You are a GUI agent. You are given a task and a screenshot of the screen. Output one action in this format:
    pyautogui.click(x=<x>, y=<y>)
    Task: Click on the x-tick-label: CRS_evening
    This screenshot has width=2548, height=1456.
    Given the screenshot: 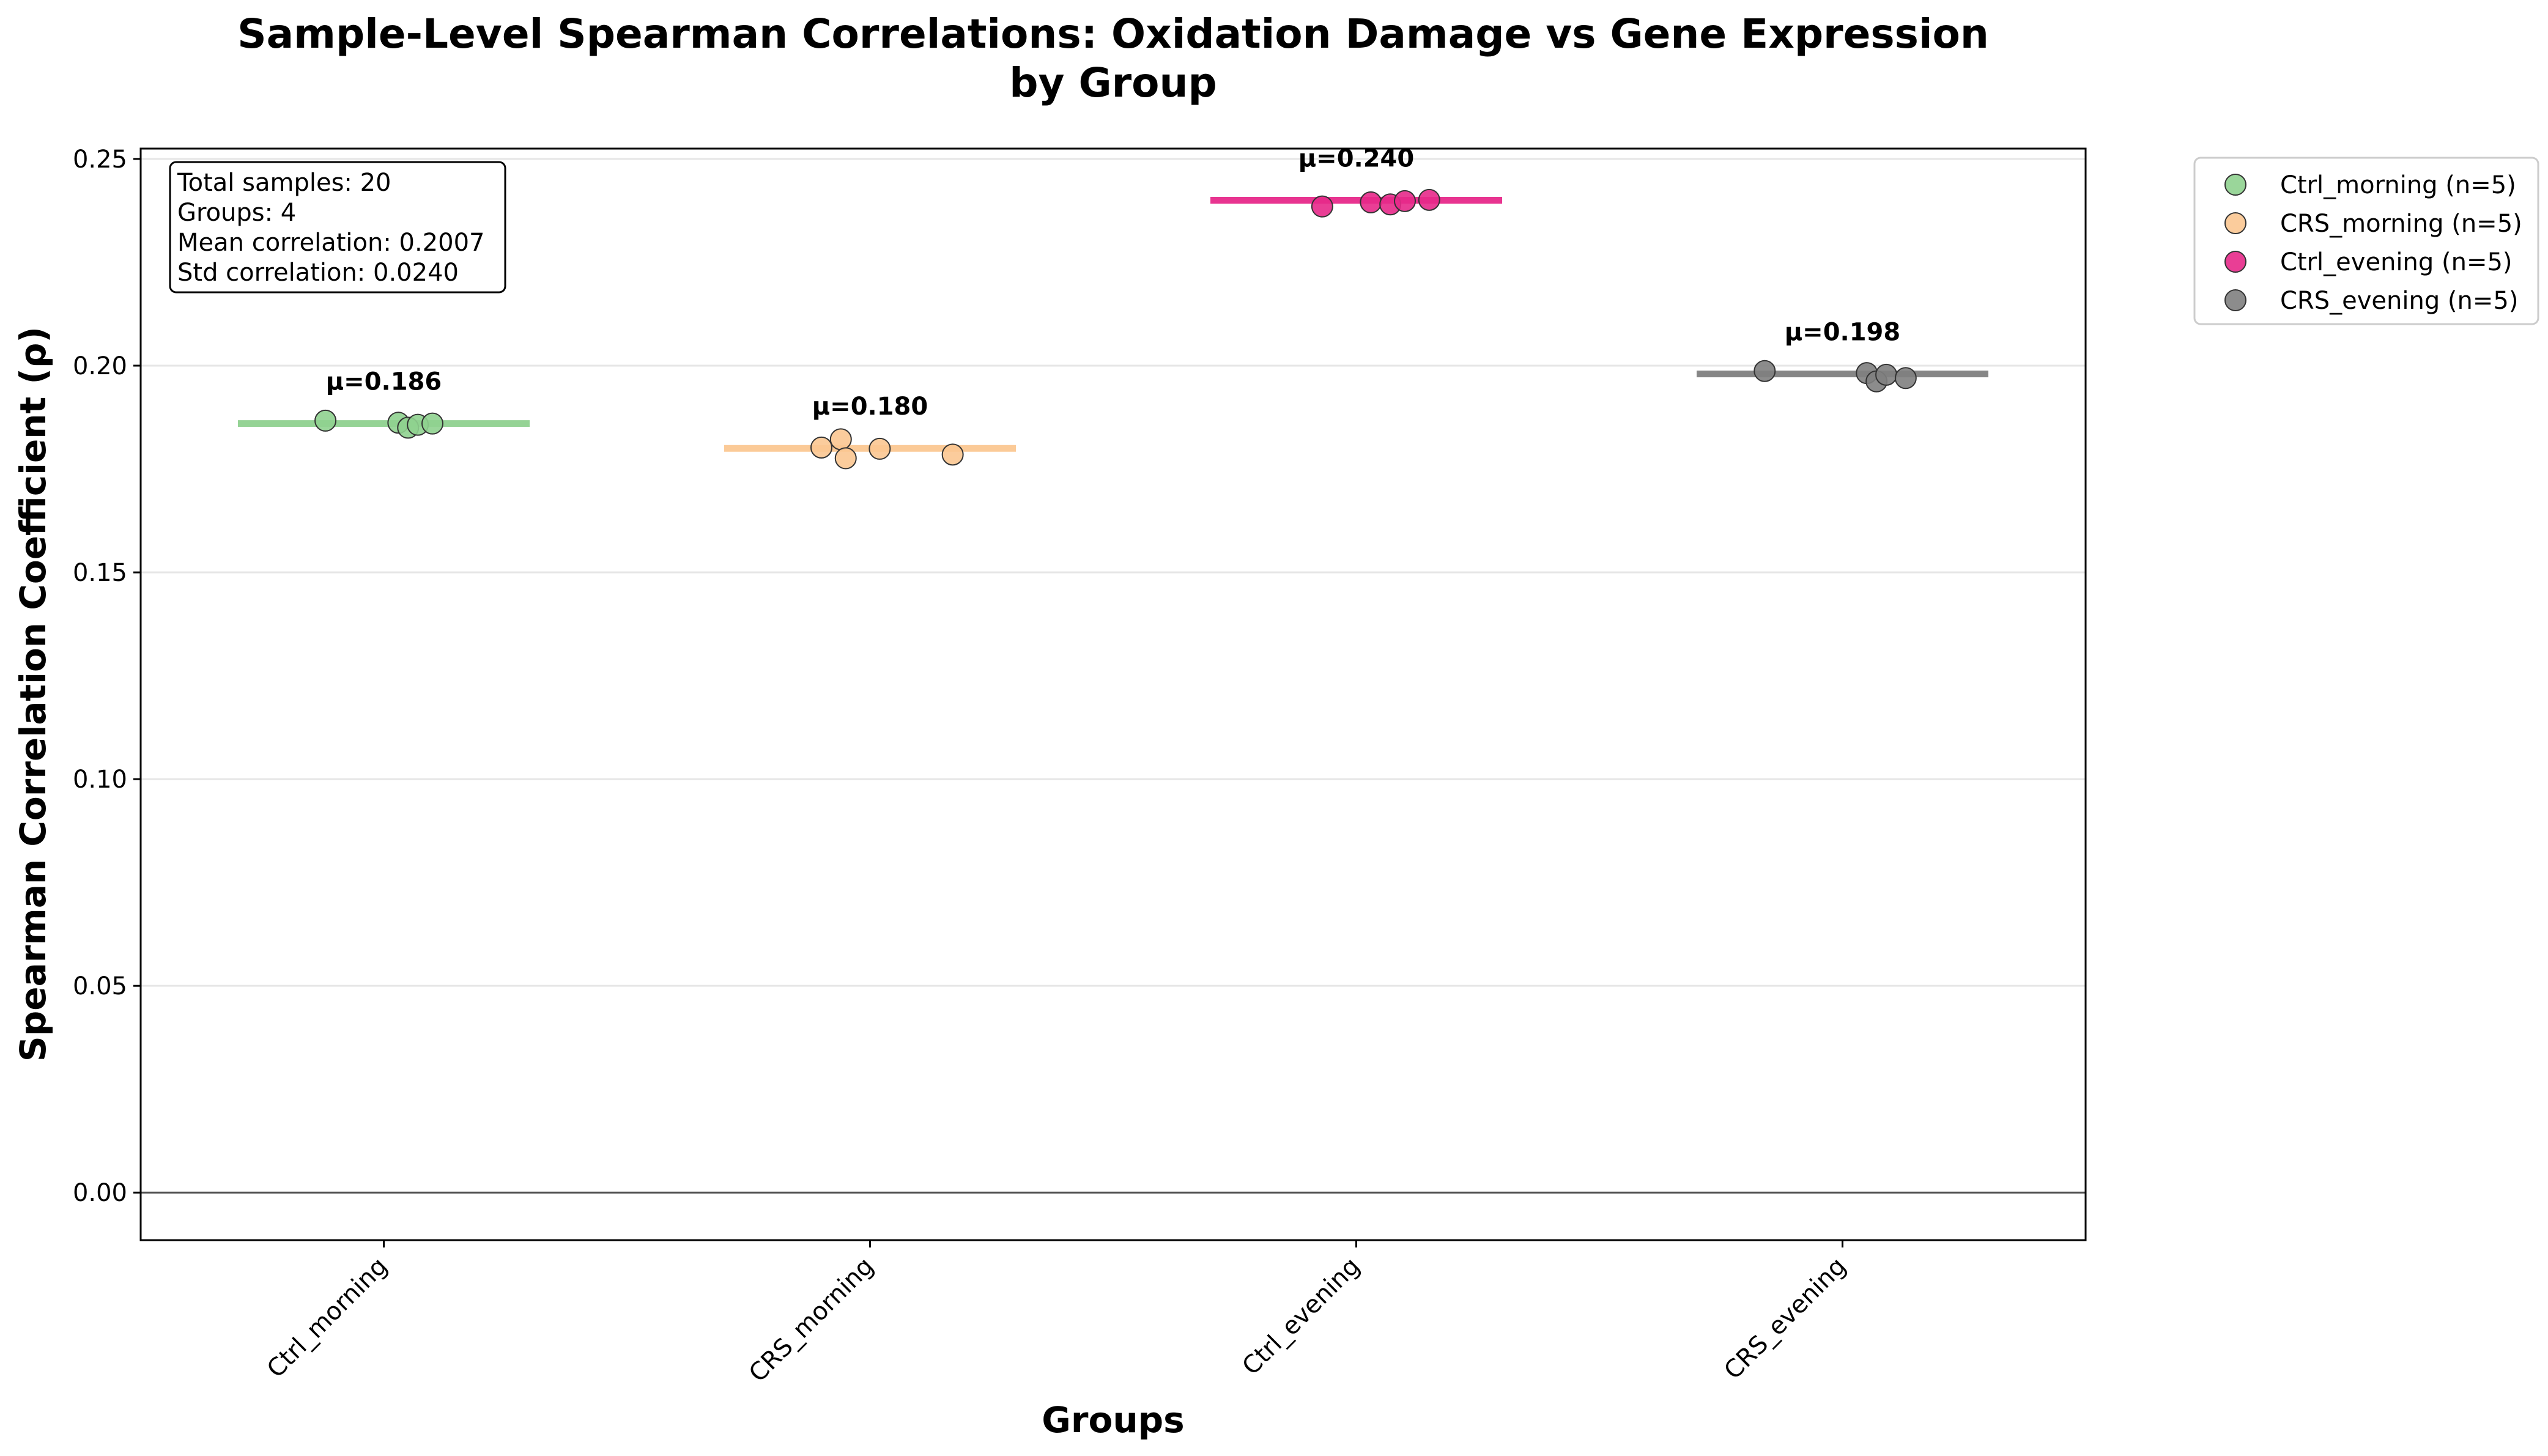 What is the action you would take?
    pyautogui.click(x=1785, y=1318)
    